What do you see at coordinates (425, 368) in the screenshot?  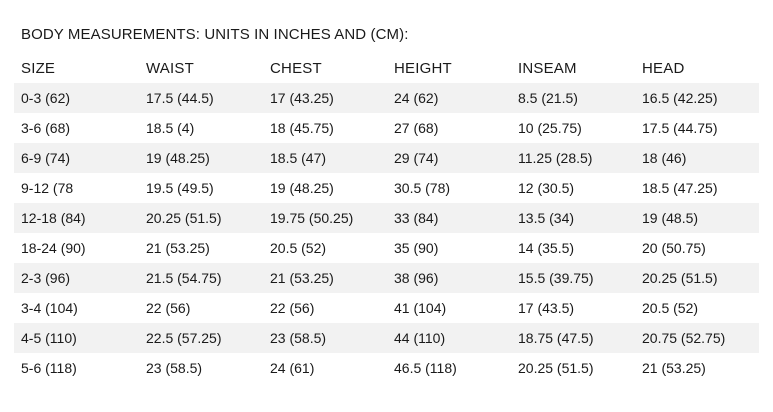 I see `cell-height: 46.5 (118)` at bounding box center [425, 368].